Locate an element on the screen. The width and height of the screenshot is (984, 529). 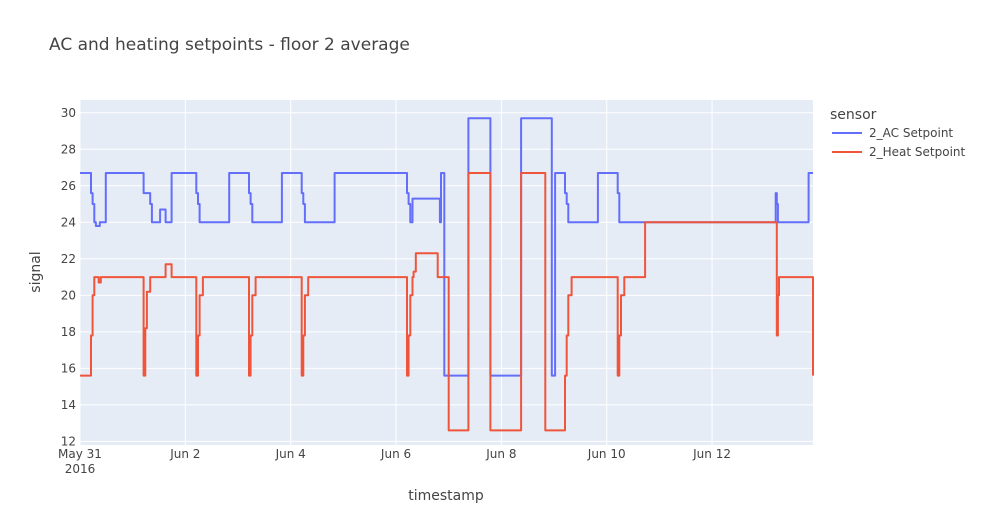
x-tick-sublabel-0: 2016 is located at coordinates (80, 469).